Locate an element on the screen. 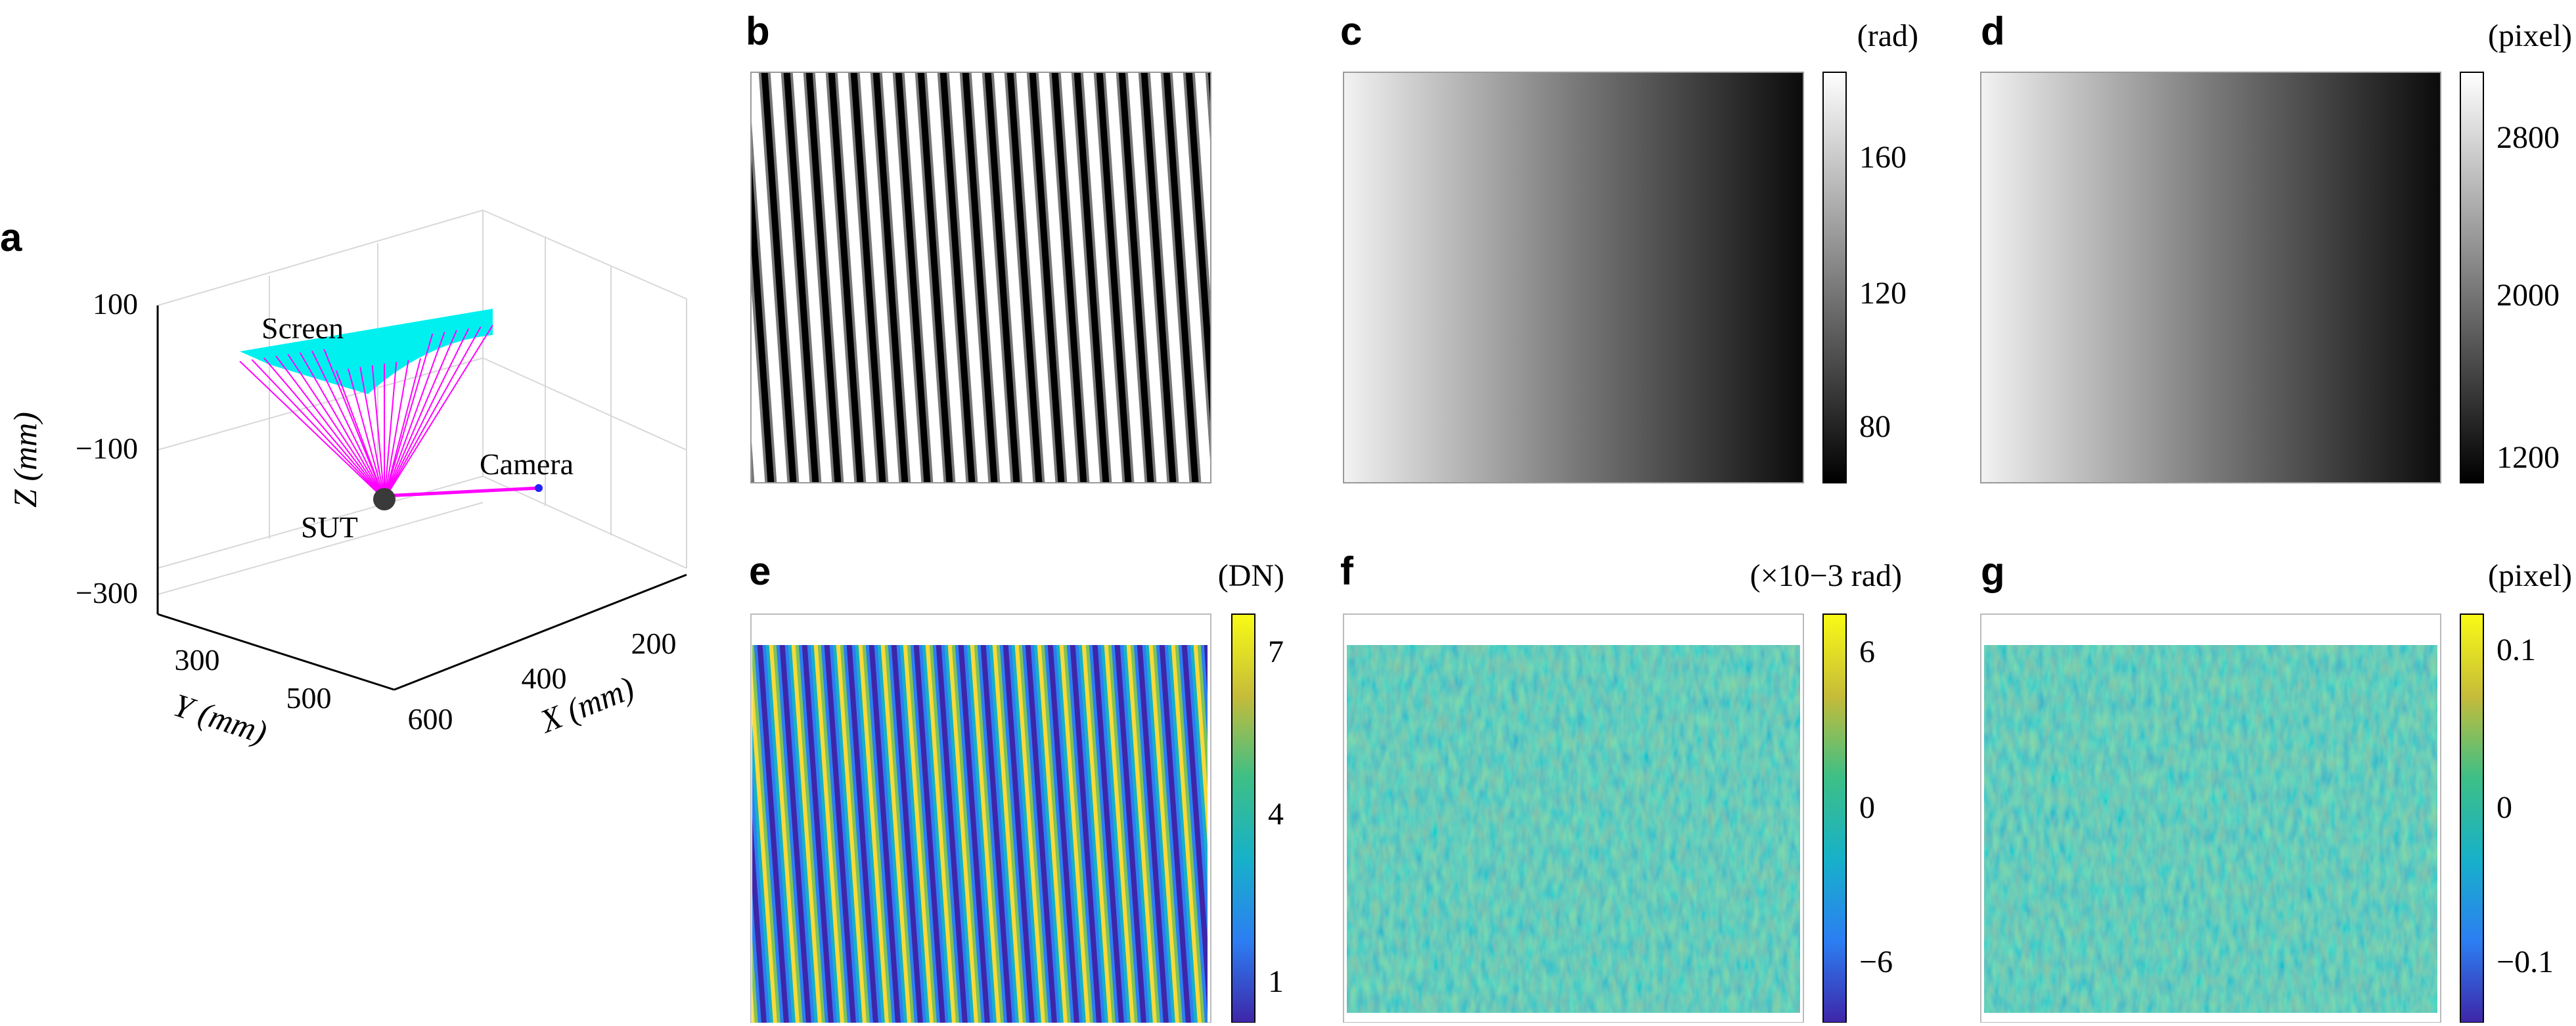  cbar-tick-c-1: 160 is located at coordinates (1883, 157).